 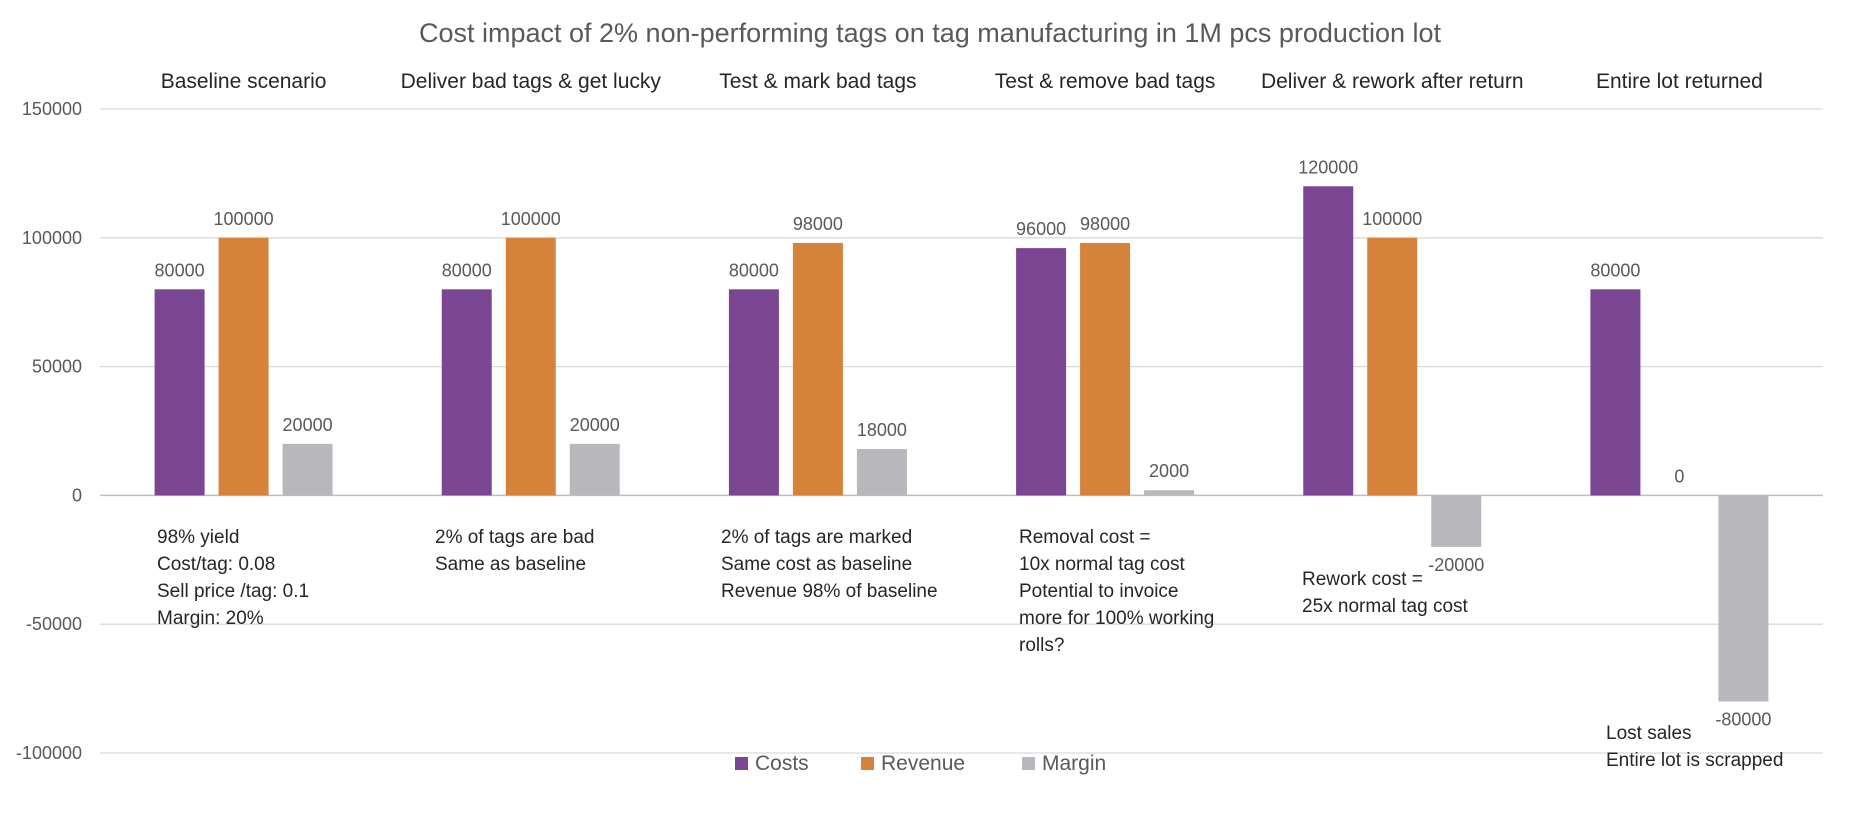 What do you see at coordinates (782, 763) in the screenshot?
I see `legend-label-costs: Costs` at bounding box center [782, 763].